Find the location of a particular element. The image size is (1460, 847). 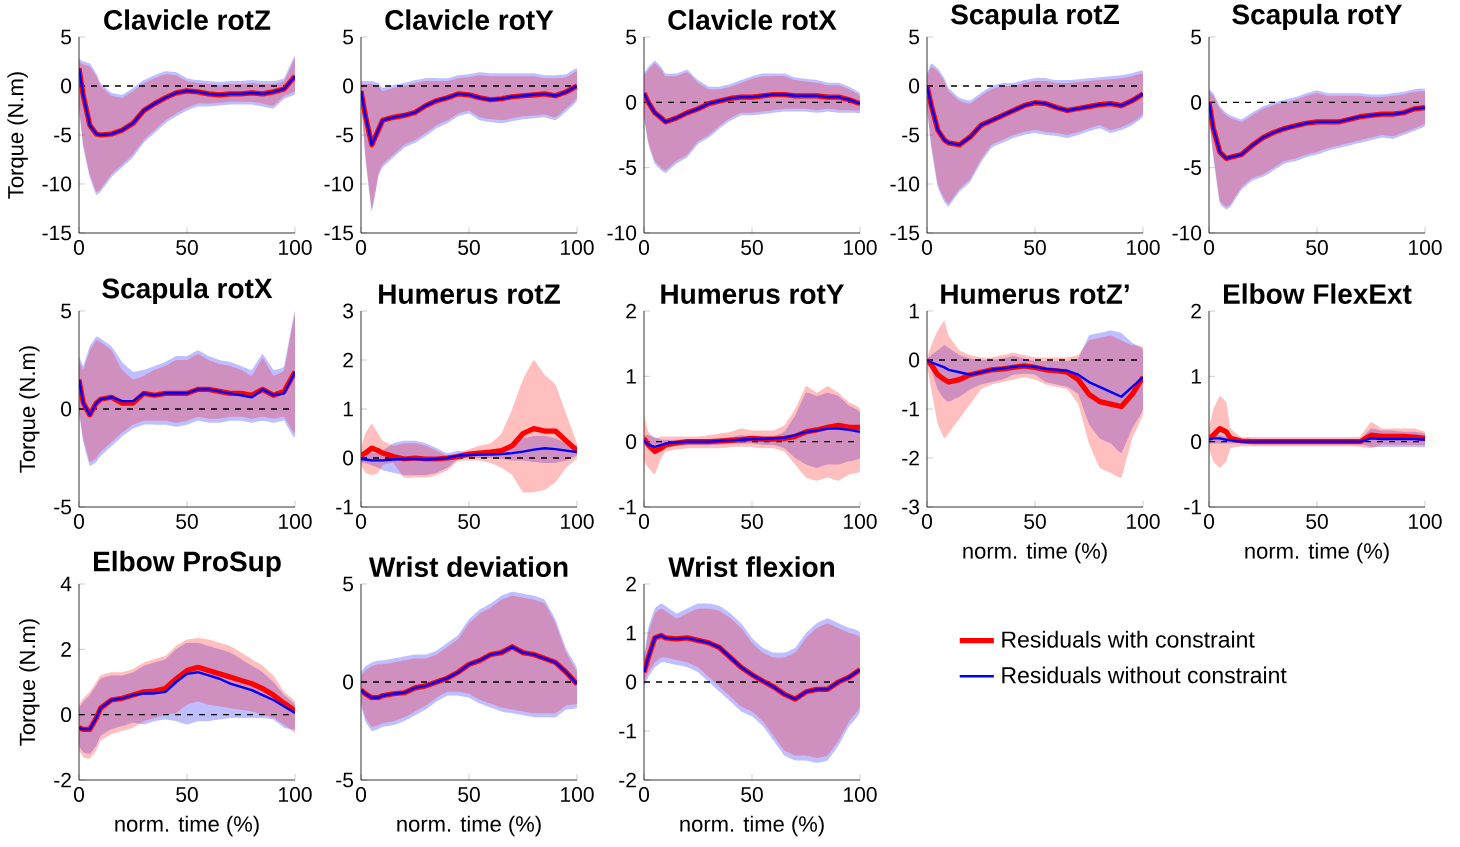

chart-title: Humerus rotY is located at coordinates (753, 294).